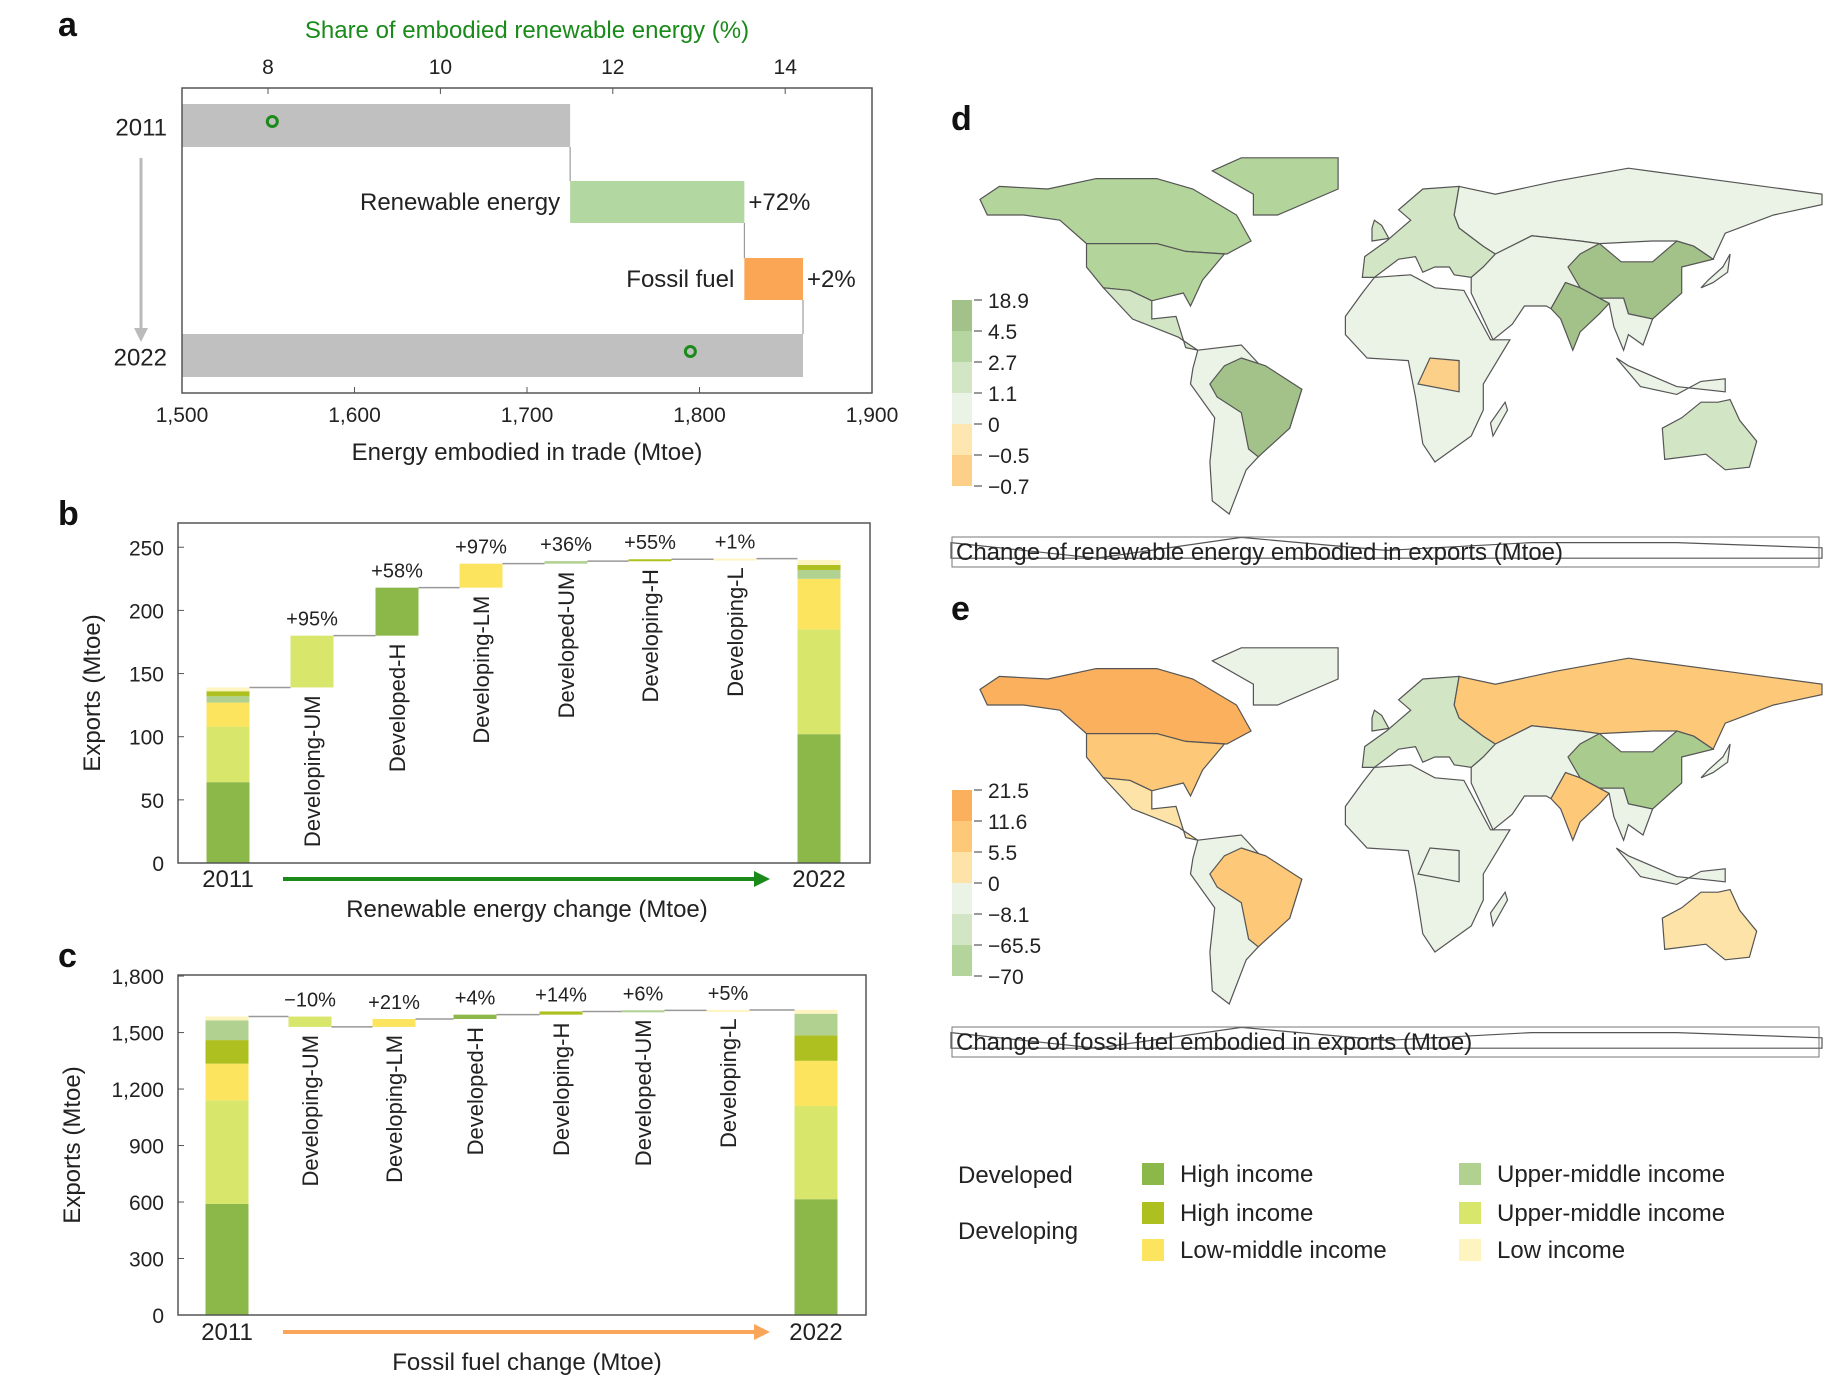 This screenshot has height=1384, width=1831. What do you see at coordinates (994, 884) in the screenshot?
I see `scale-label: 0` at bounding box center [994, 884].